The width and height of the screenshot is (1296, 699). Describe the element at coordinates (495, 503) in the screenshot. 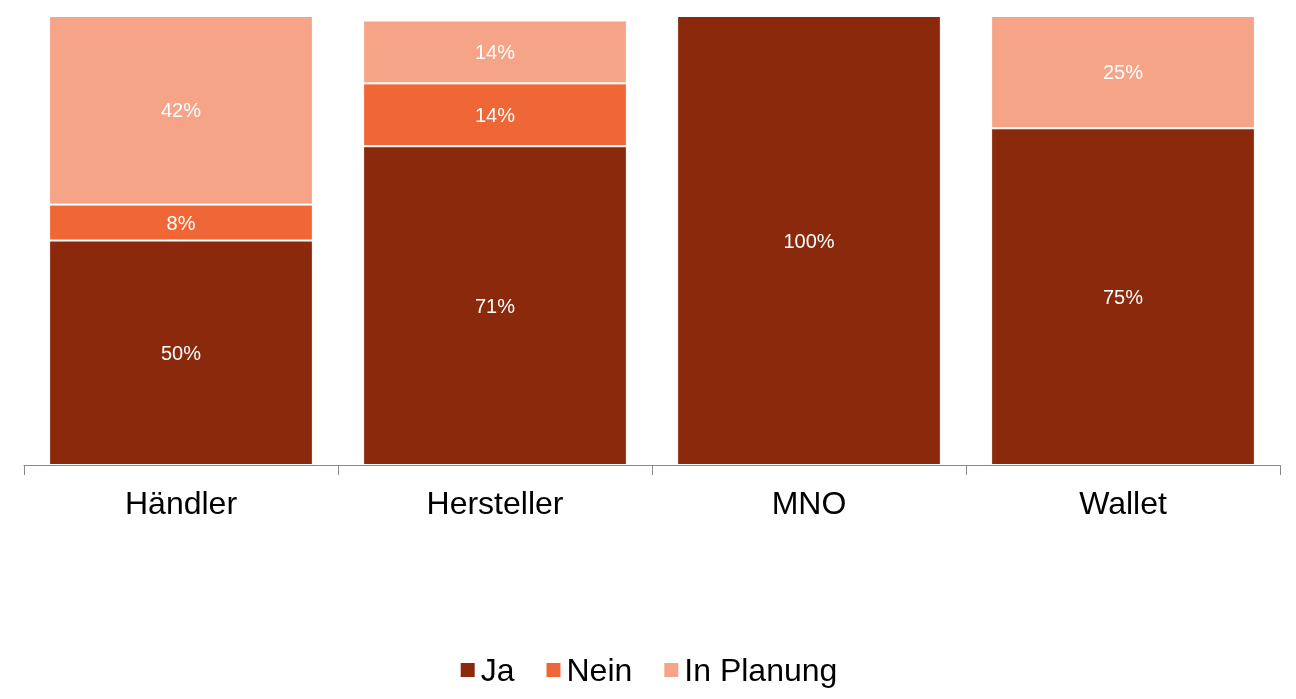

I see `x-tick-label: Hersteller` at that location.